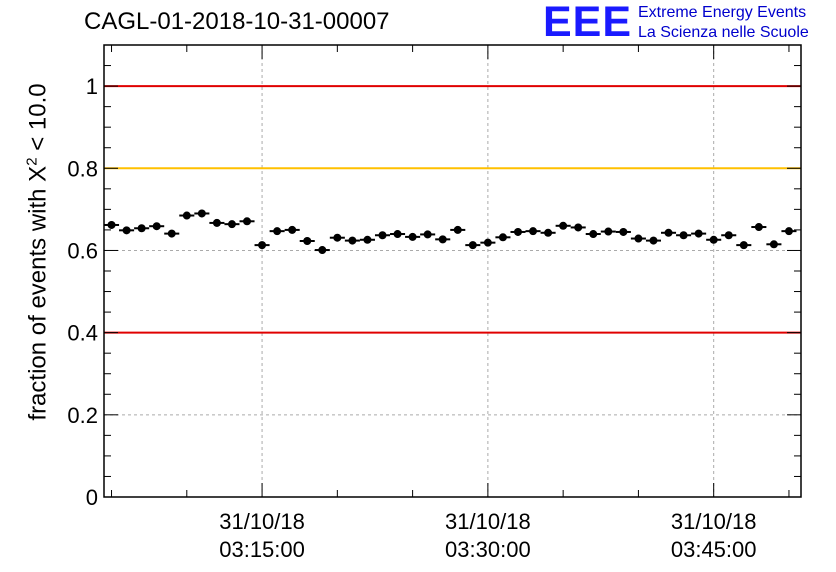 This screenshot has height=572, width=836. I want to click on y-axis-label: fraction of events with X2 < 10.0, so click(38, 251).